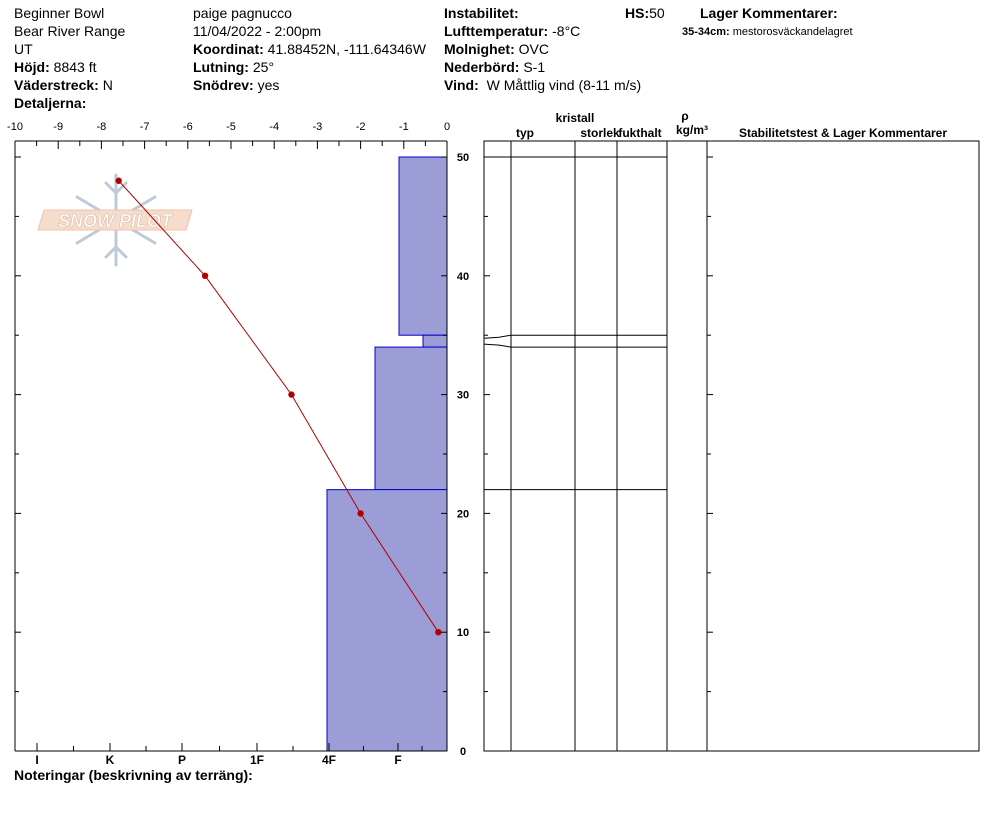 This screenshot has height=840, width=994. Describe the element at coordinates (70, 31) in the screenshot. I see `range-name: Bear River Range` at that location.